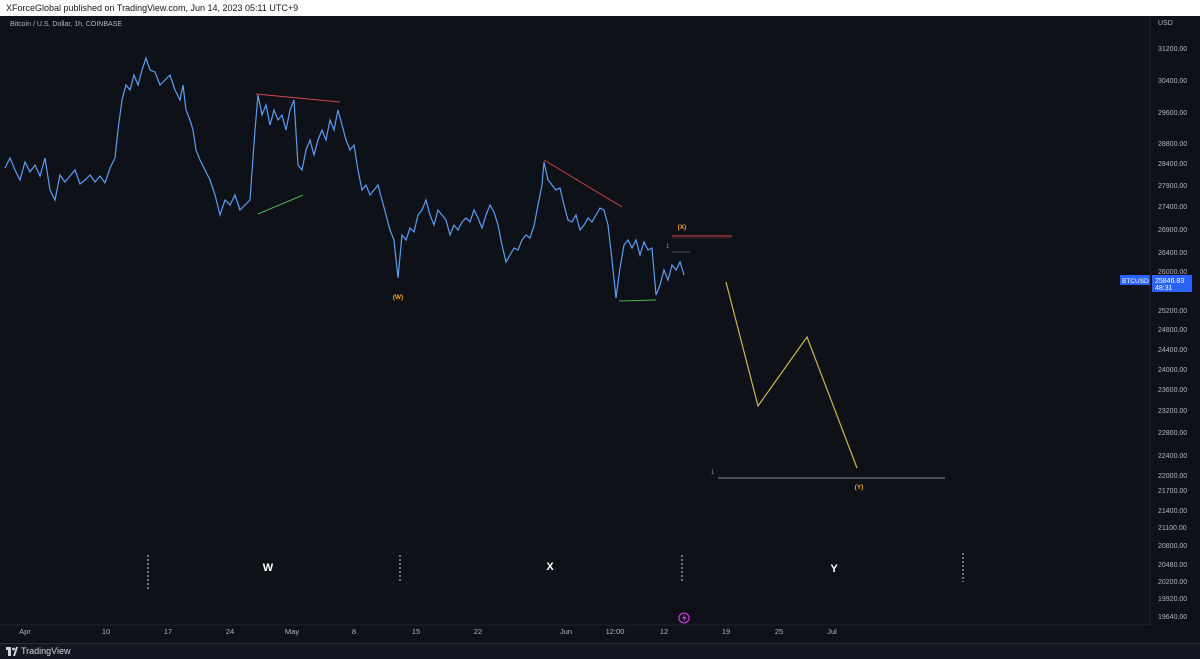  Describe the element at coordinates (1172, 528) in the screenshot. I see `price-tick-label: 21100.00` at that location.